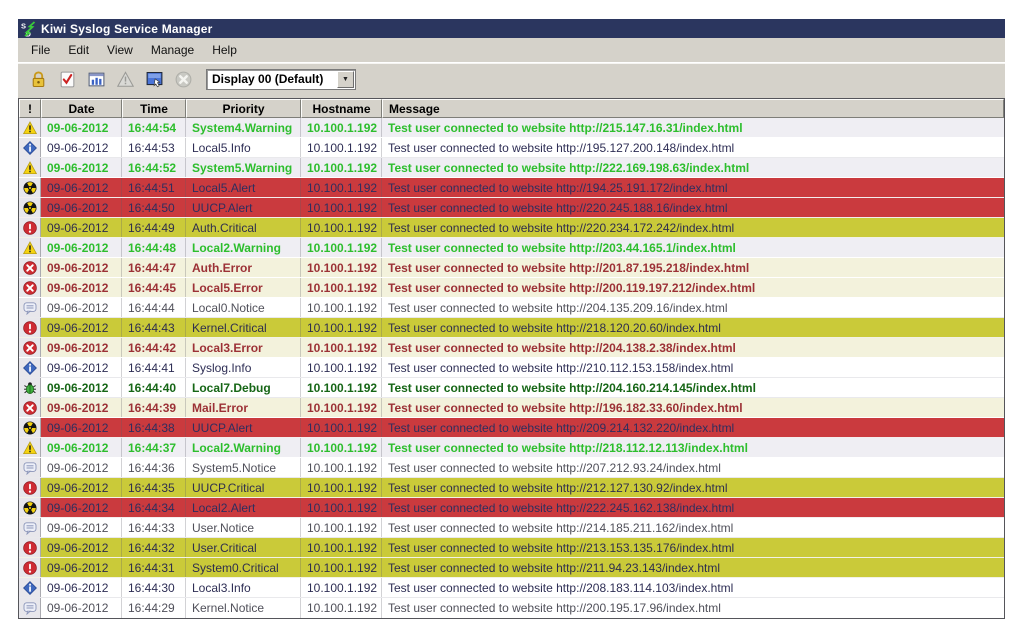 This screenshot has height=640, width=1024. Describe the element at coordinates (243, 608) in the screenshot. I see `cell-priority: Kernel.Notice` at that location.